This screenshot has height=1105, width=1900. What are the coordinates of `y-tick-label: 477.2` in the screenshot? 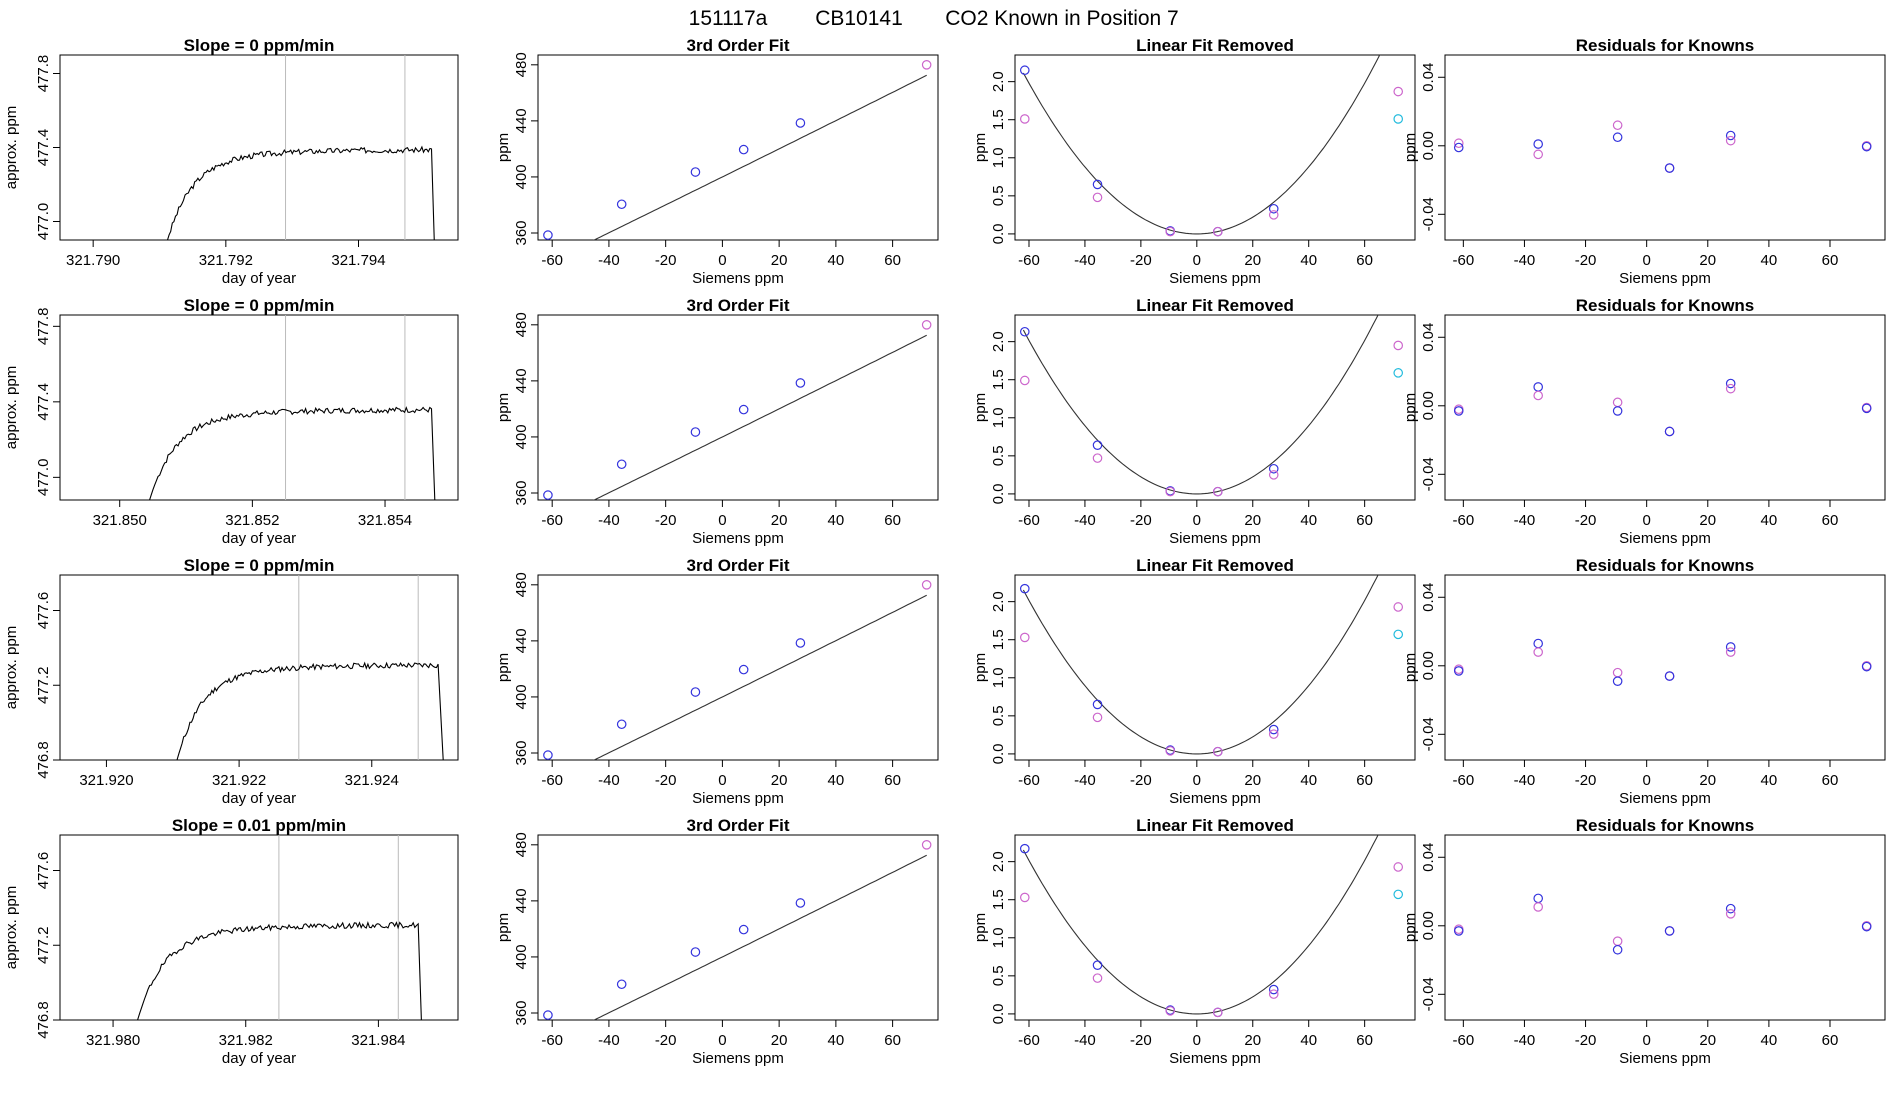 It's located at (43, 685).